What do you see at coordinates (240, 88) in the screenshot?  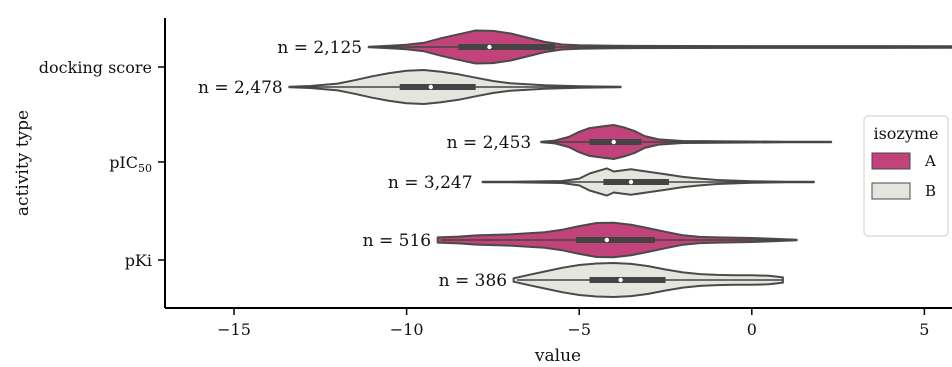 I see `n-label-docking-score-b: n = 2,478` at bounding box center [240, 88].